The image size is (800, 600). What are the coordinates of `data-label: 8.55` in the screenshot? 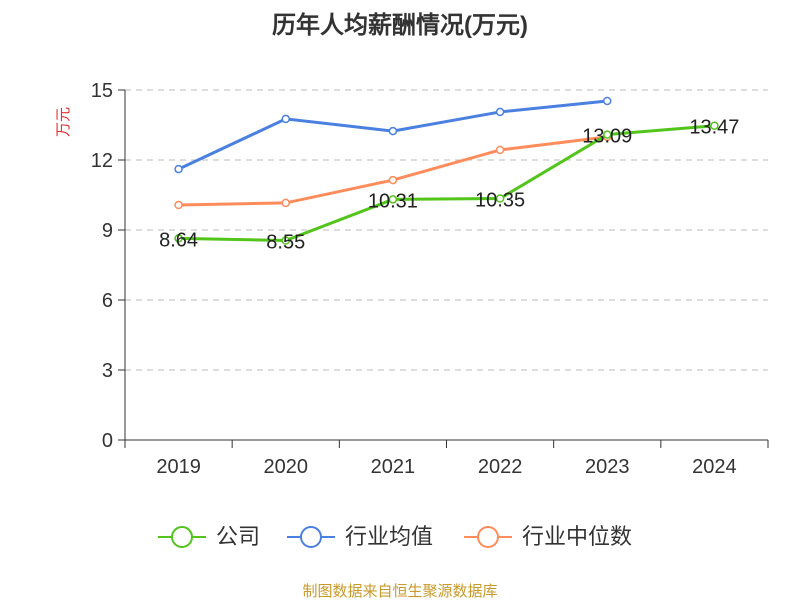 It's located at (285, 243).